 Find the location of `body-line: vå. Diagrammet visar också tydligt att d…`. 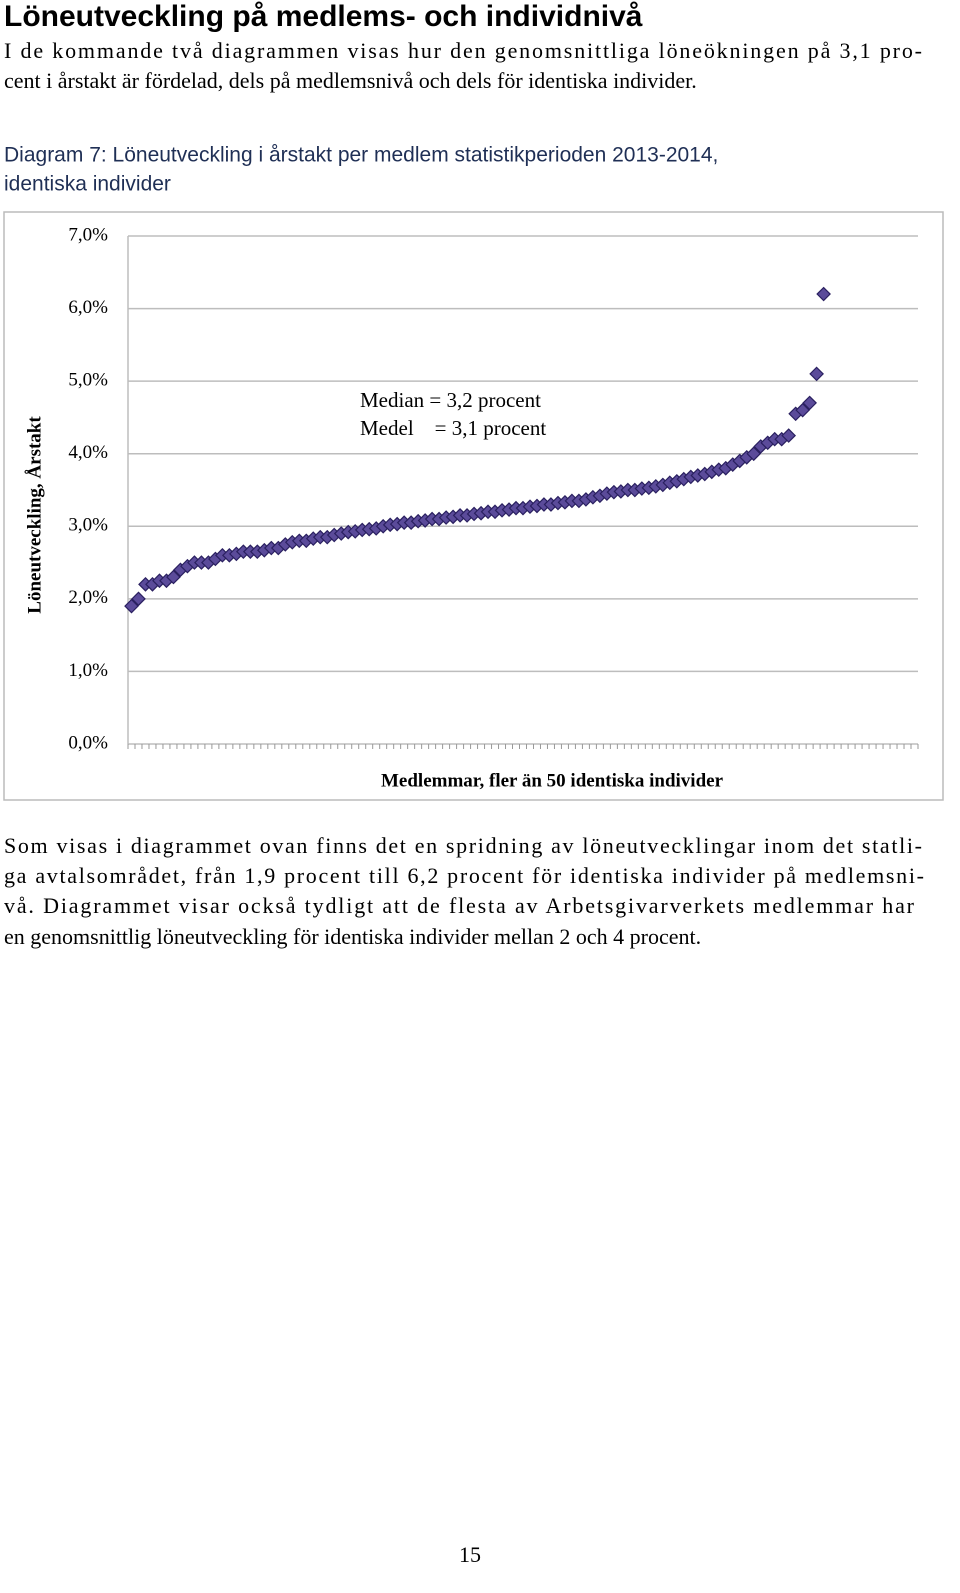

body-line: vå. Diagrammet visar också tydligt att d… is located at coordinates (459, 905).